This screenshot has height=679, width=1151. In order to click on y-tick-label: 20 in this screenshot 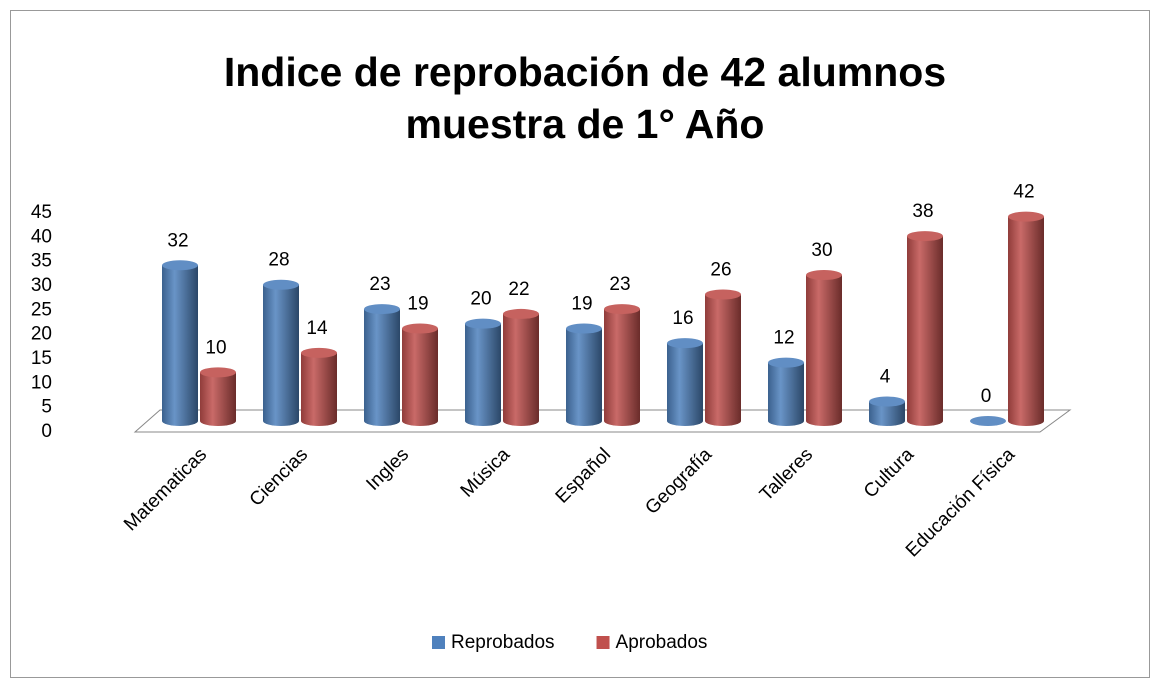, I will do `click(41, 334)`.